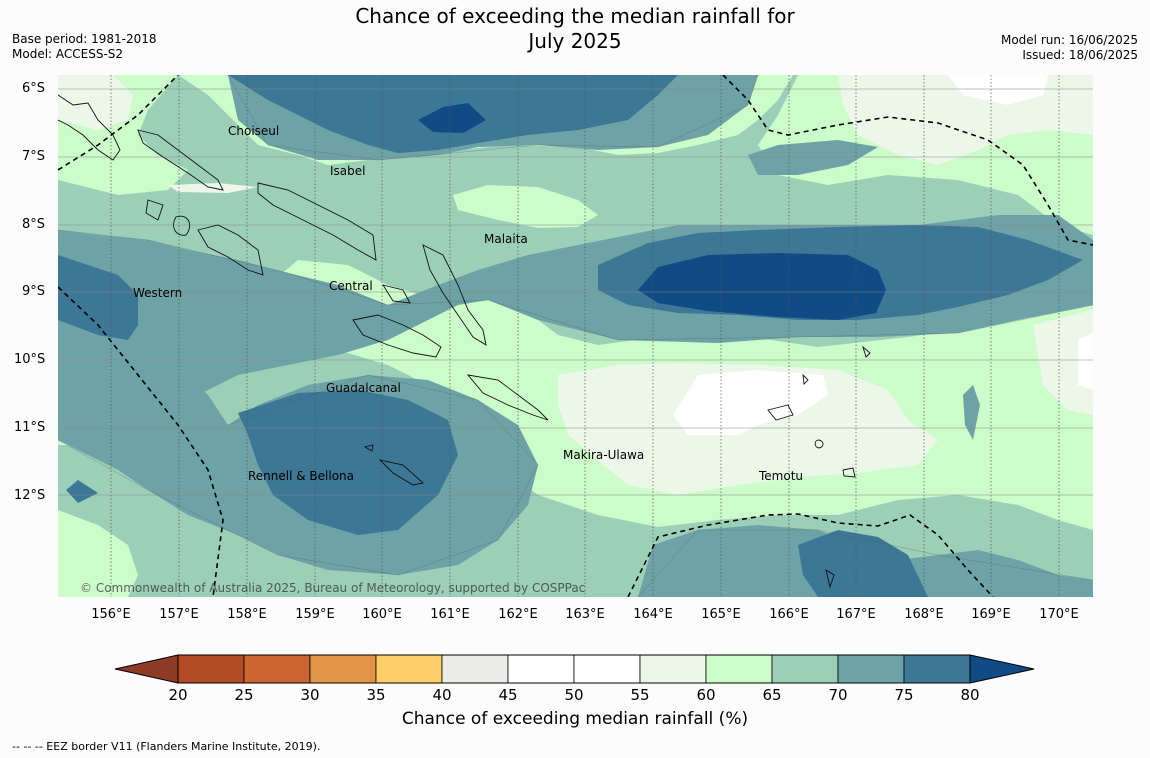  Describe the element at coordinates (309, 695) in the screenshot. I see `colorbar-tick-label: 30` at that location.